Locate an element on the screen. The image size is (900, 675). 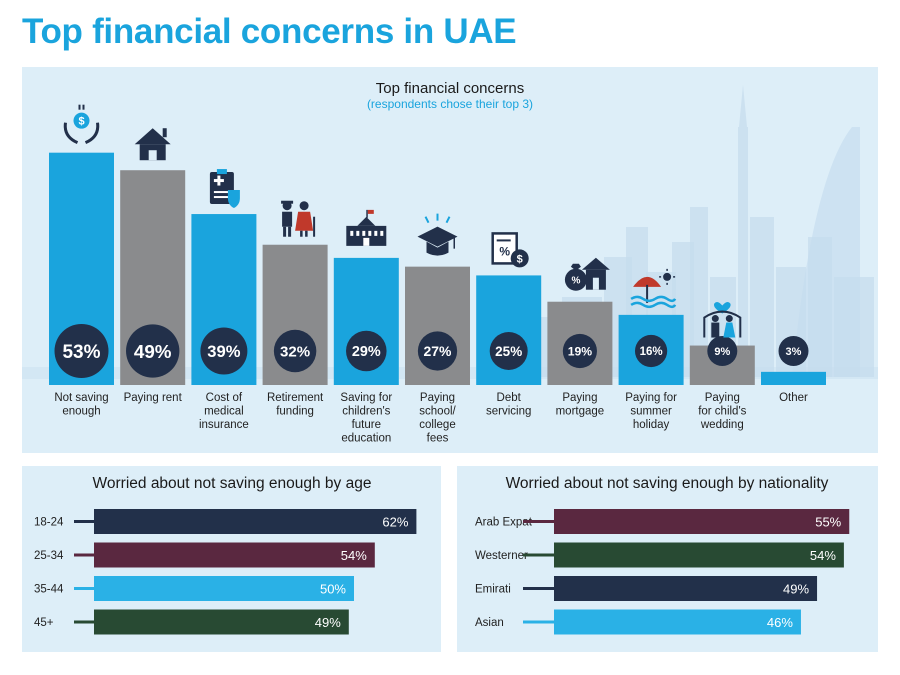
value-label-2: 39% is located at coordinates (223, 351).